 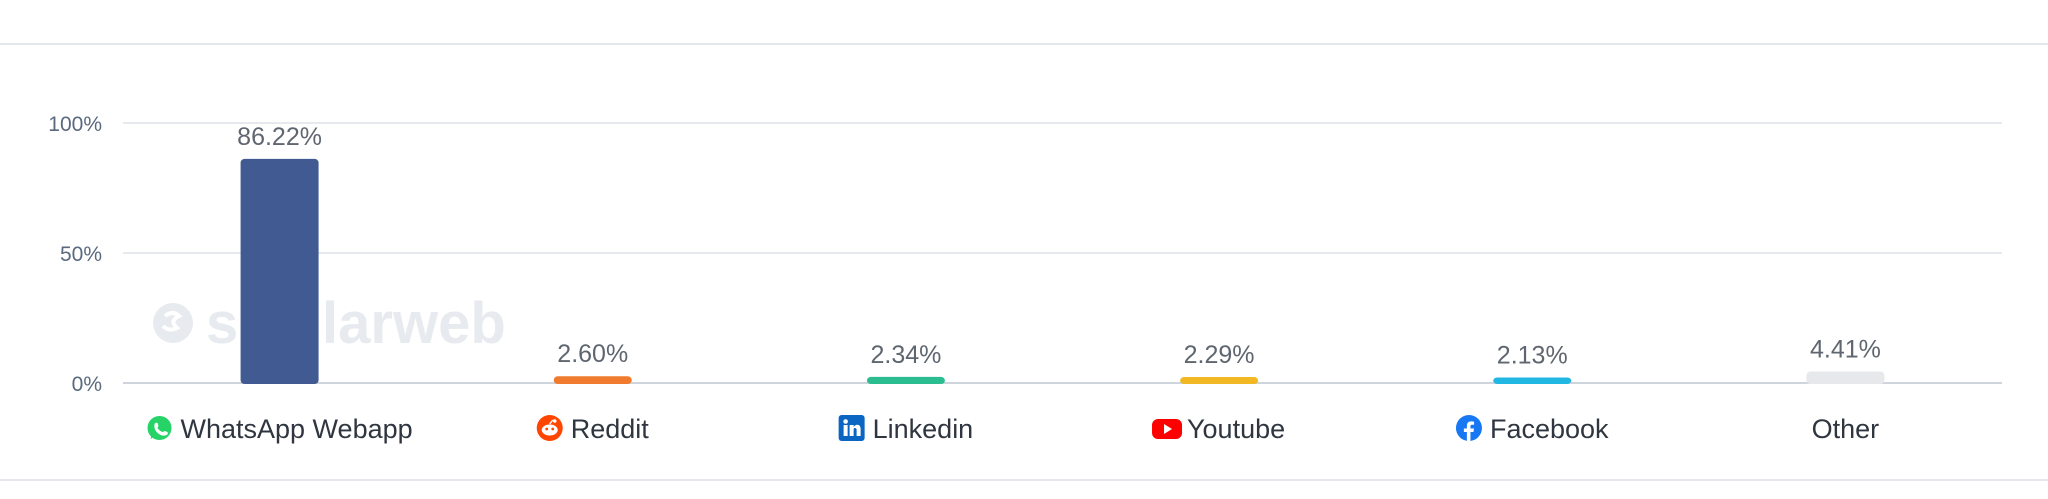 I want to click on x-tick-label: WhatsApp Webapp, so click(x=297, y=429).